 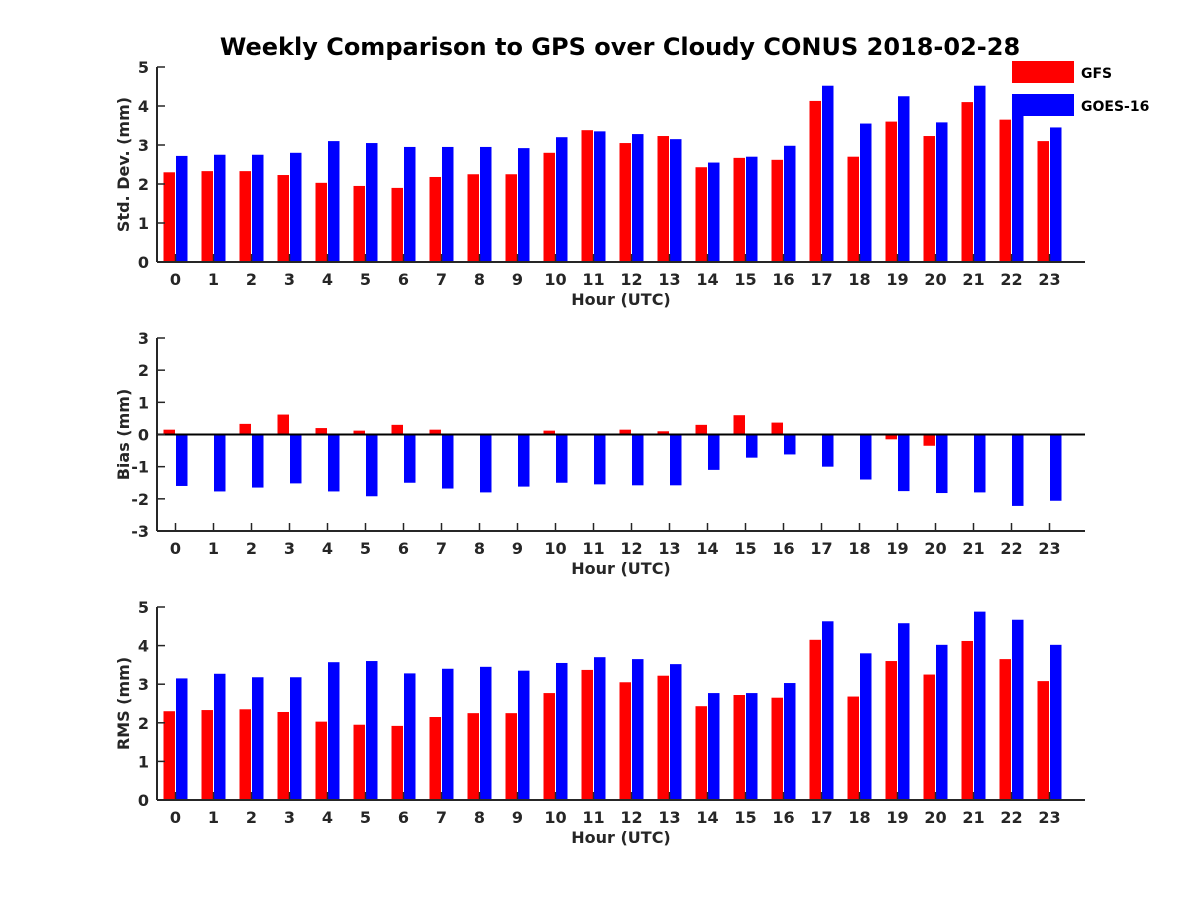 I want to click on y-tick-label: 4, so click(x=143, y=646).